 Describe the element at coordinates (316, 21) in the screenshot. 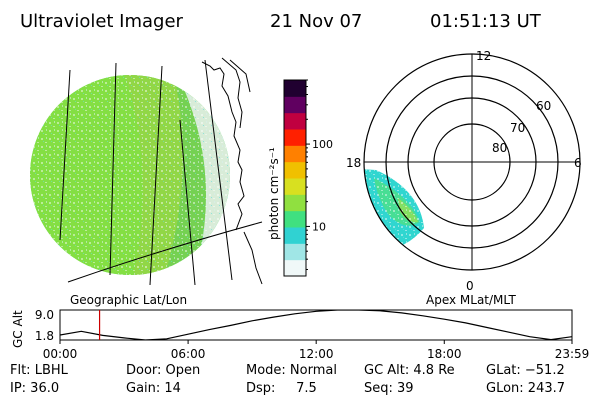

I see `header-date: 21 Nov 07` at that location.